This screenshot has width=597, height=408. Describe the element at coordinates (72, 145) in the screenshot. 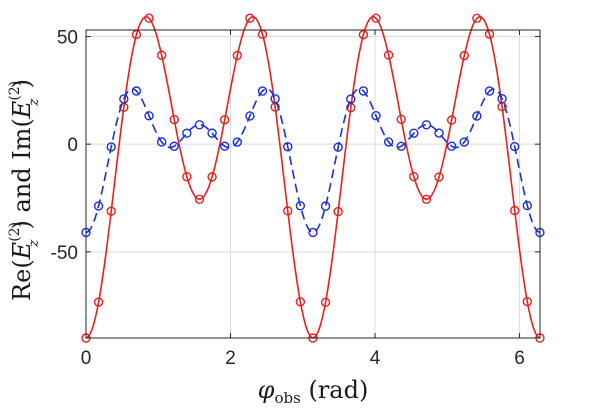

I see `y-tick-label: 0` at that location.